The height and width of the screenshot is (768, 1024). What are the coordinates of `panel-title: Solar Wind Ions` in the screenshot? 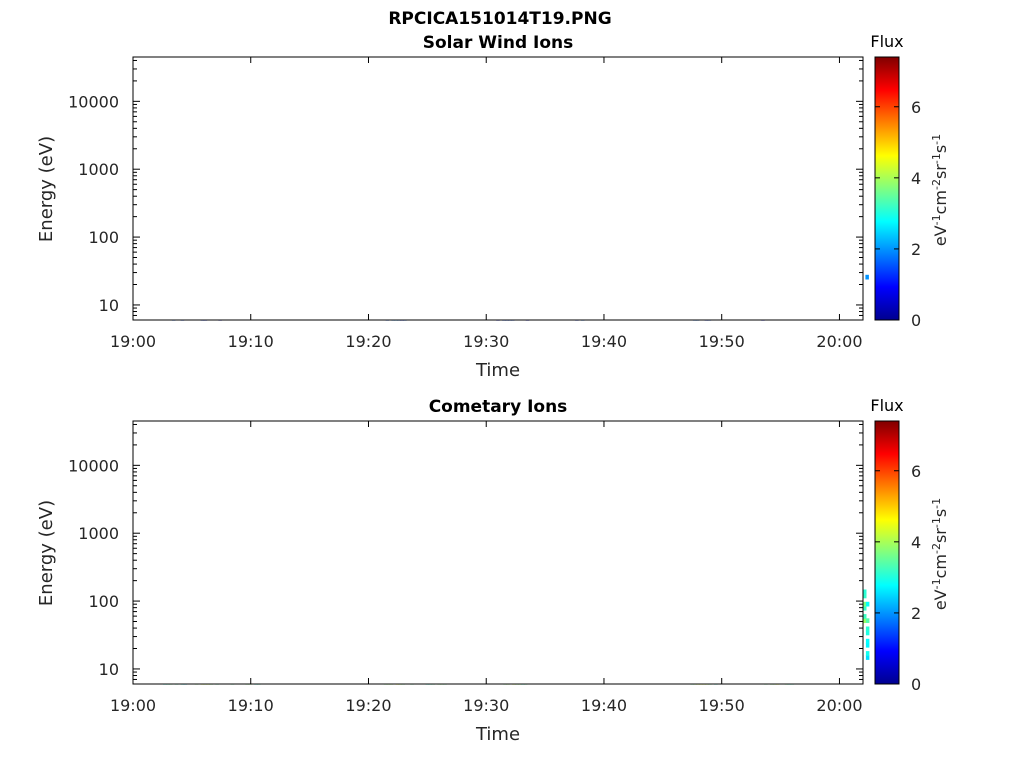 It's located at (498, 43).